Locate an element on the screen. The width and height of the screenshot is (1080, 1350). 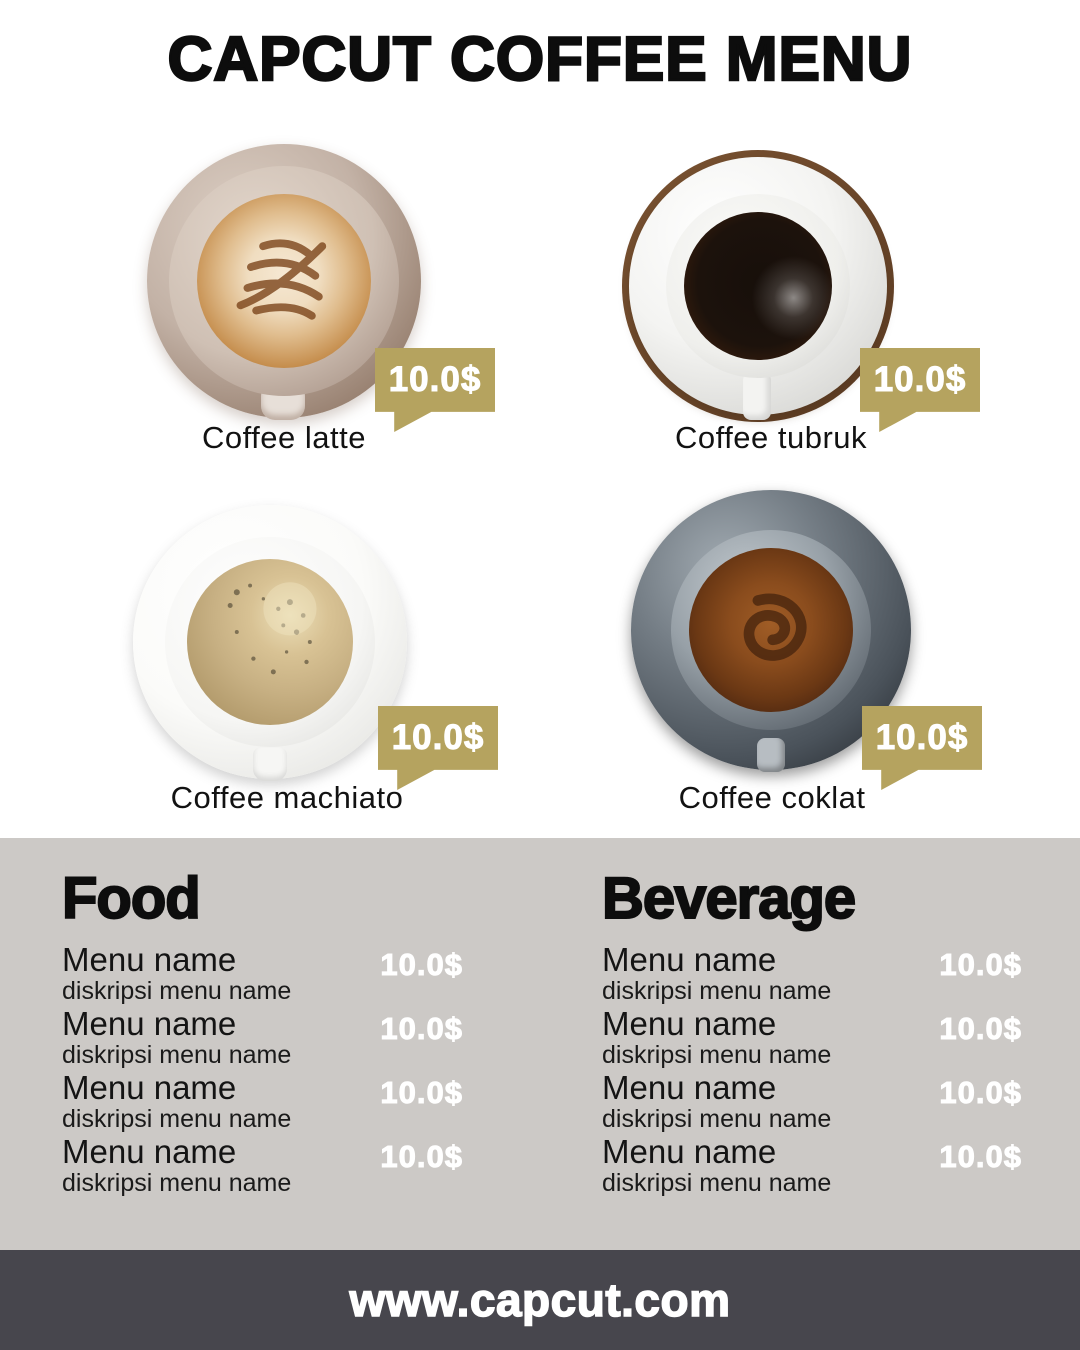
footer-bar: www.capcut.com is located at coordinates (540, 1300).